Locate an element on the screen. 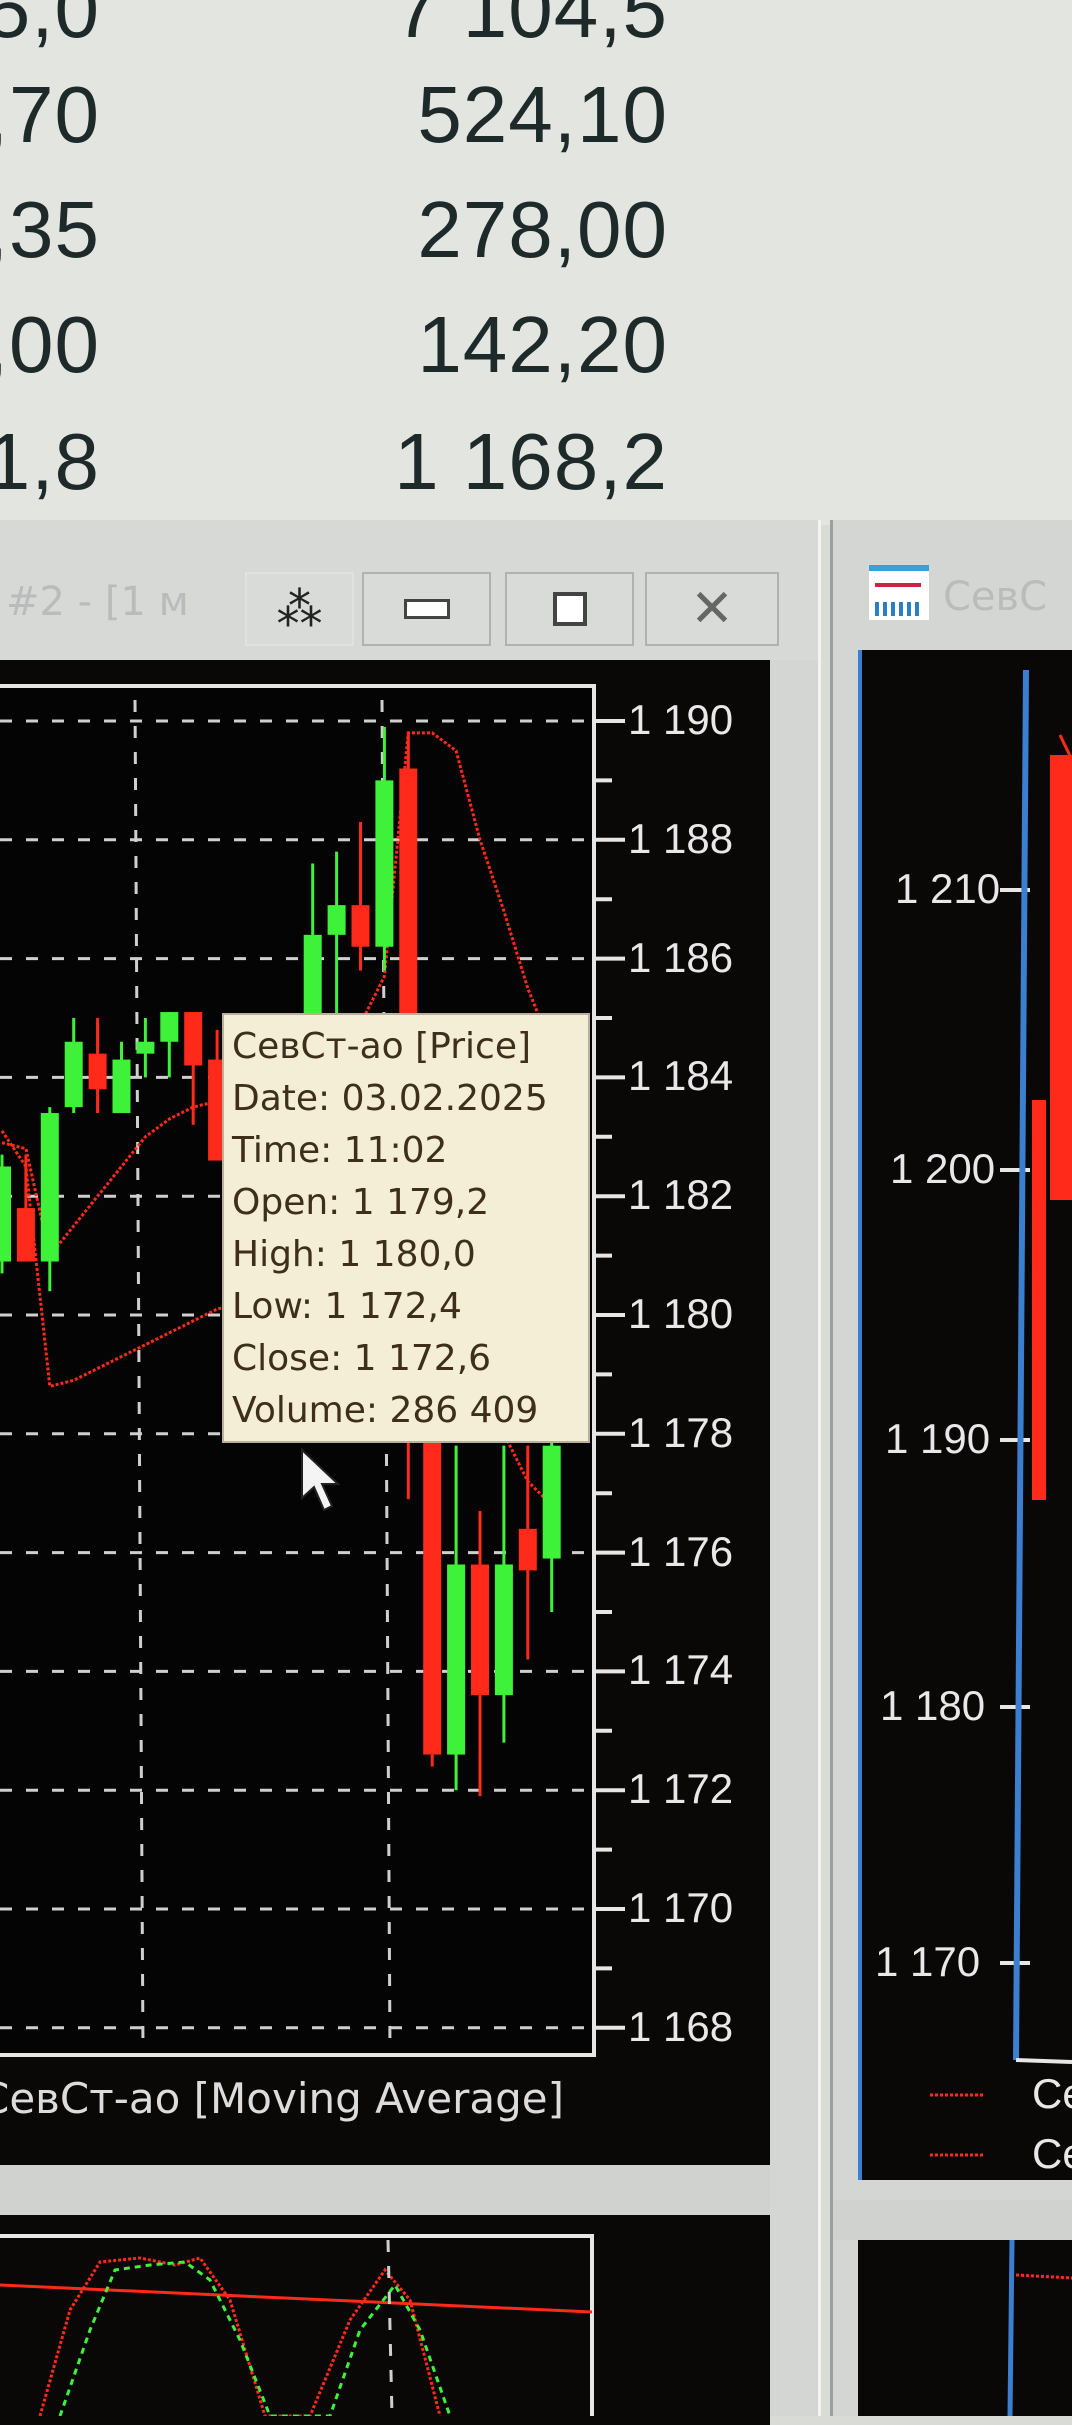 The image size is (1072, 2425). y-tick-label: 1 188 is located at coordinates (681, 838).